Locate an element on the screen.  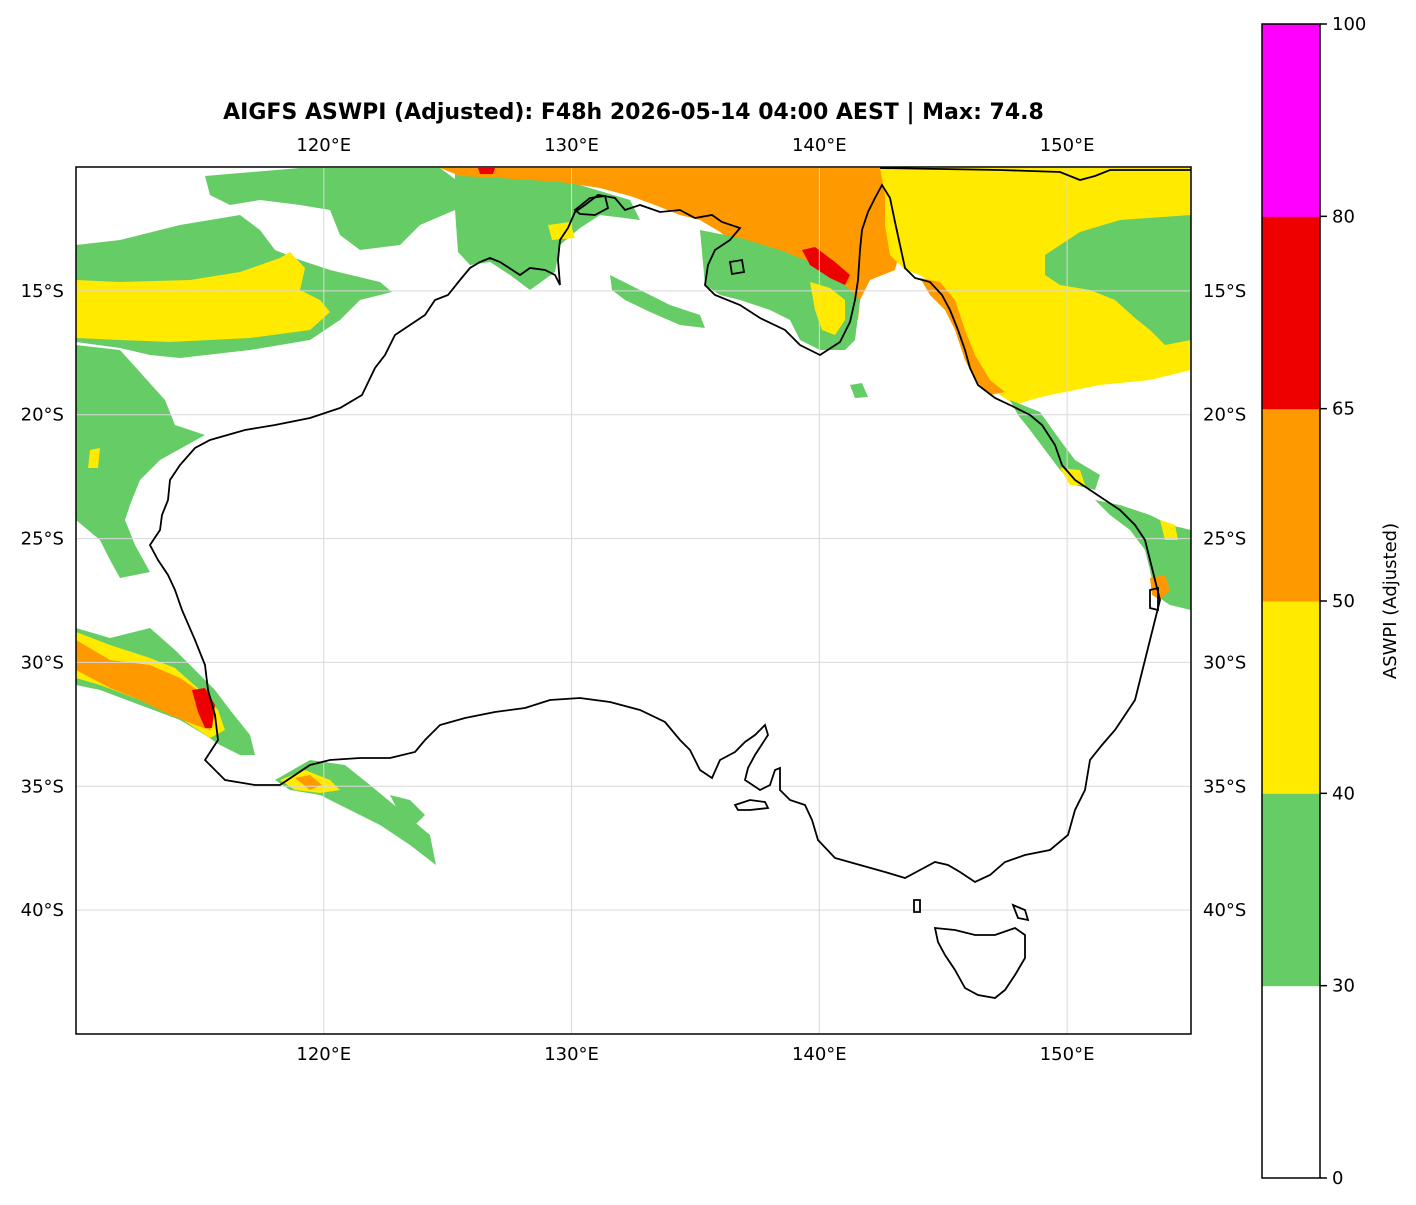
lon-tick-label-bottom: 150°E is located at coordinates (1067, 1054).